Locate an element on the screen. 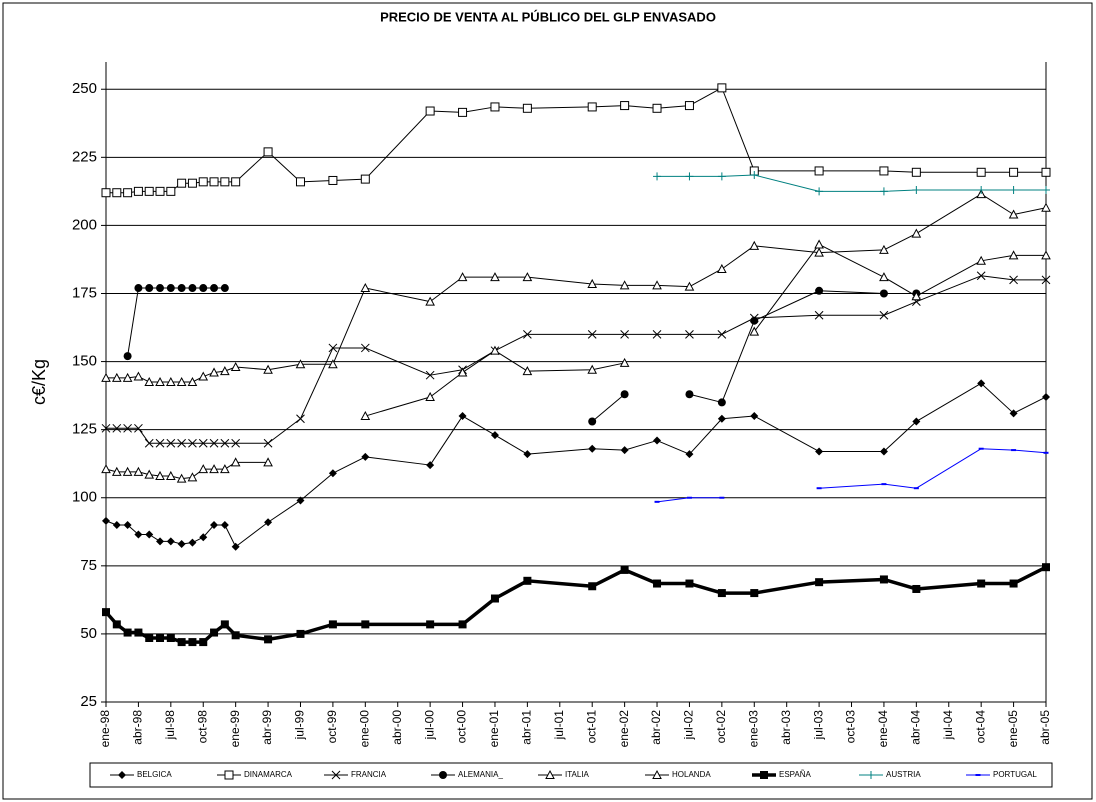 This screenshot has height=802, width=1096. x-tick-label: ene-02 is located at coordinates (624, 729).